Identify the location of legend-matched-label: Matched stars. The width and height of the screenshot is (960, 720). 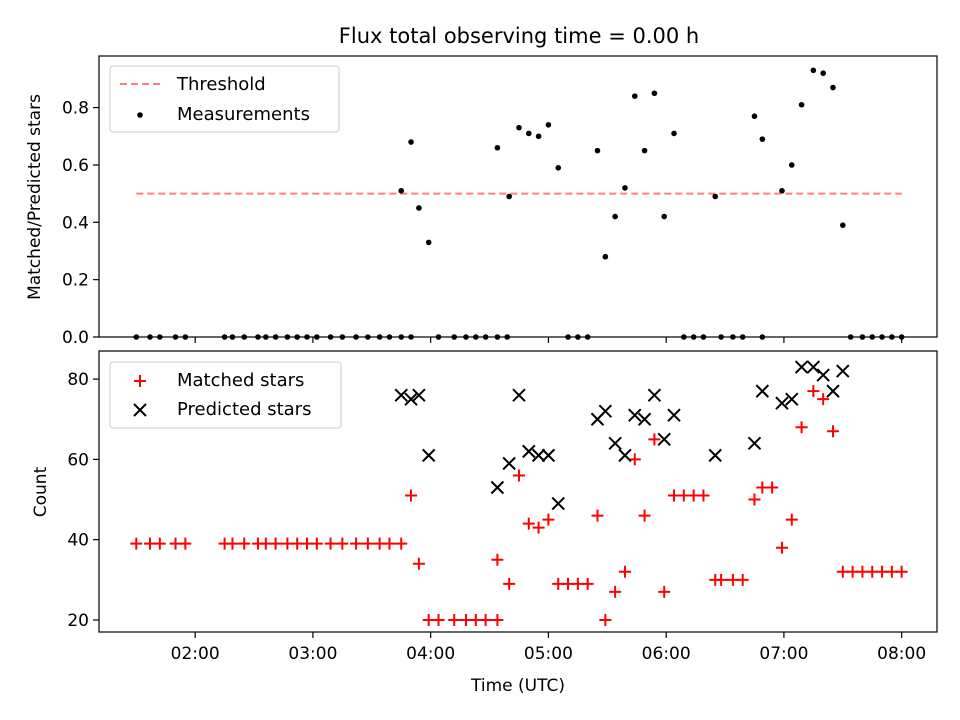
(240, 380).